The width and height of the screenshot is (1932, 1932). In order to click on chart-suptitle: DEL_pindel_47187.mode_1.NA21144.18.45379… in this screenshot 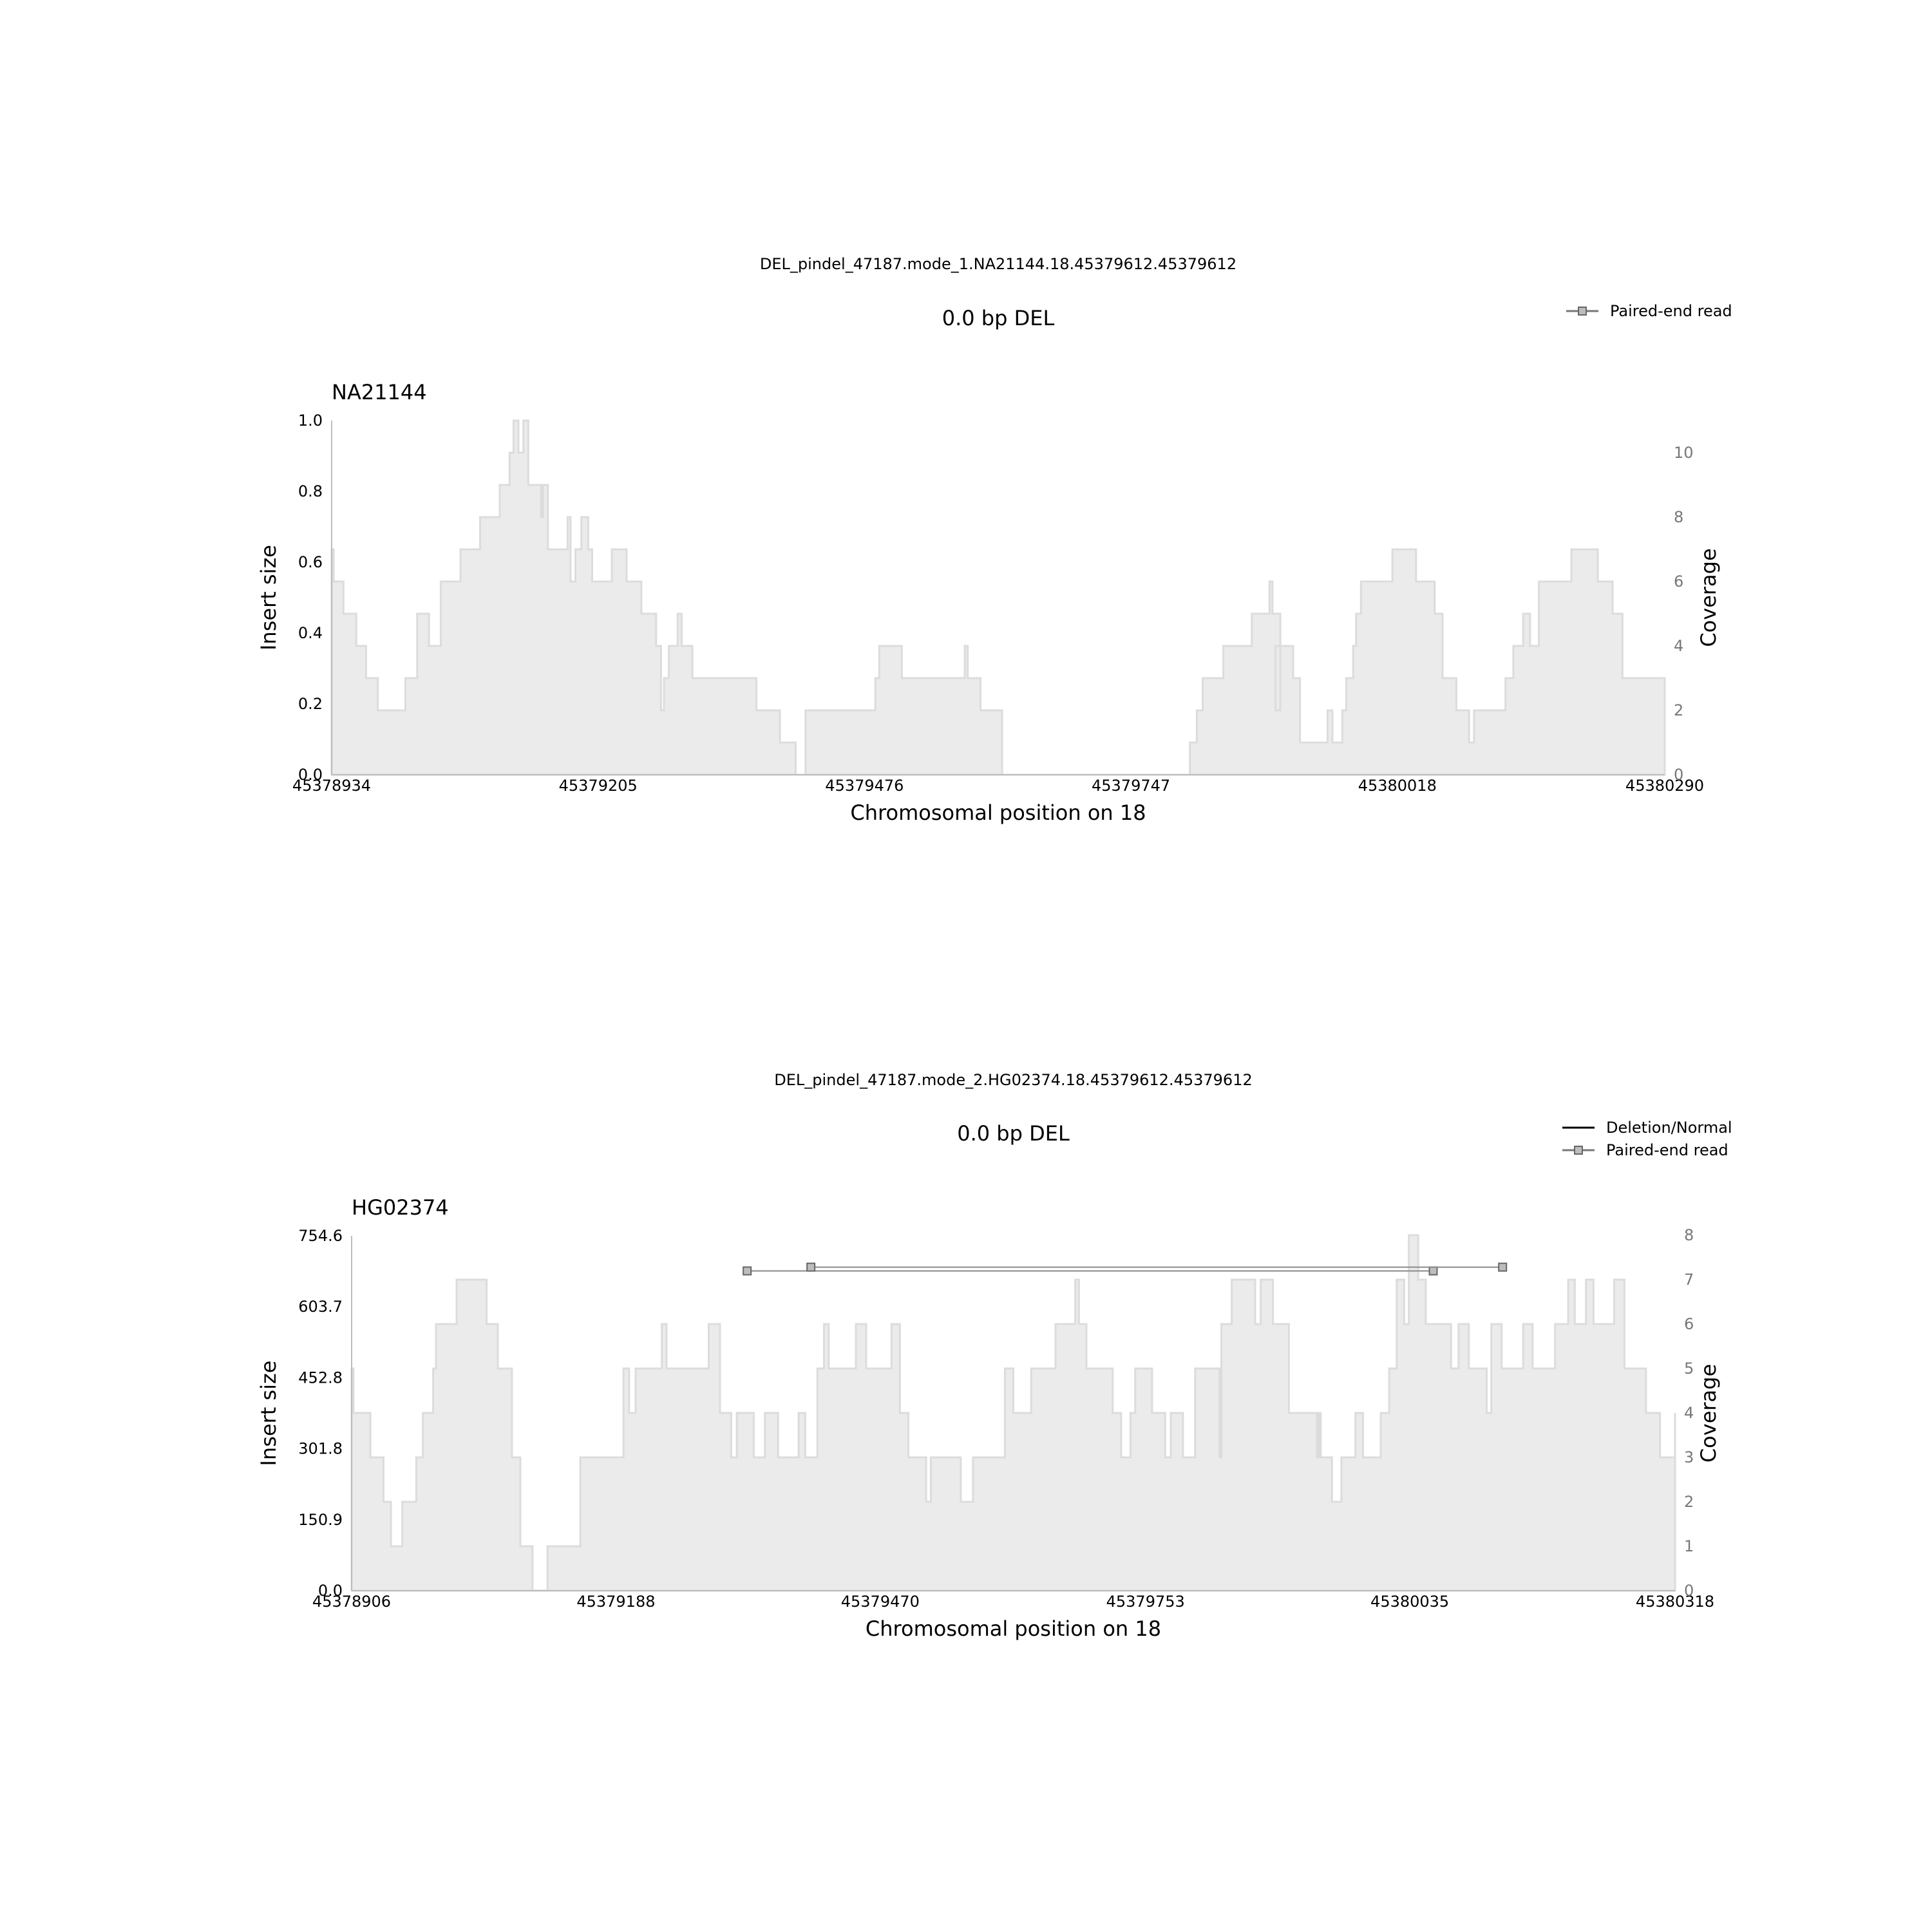, I will do `click(998, 264)`.